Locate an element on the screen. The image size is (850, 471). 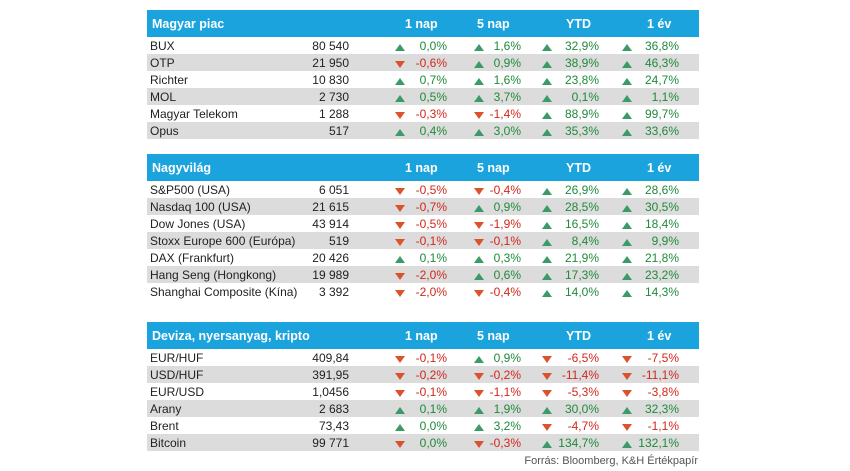
table-row: S&P500 (USA) 6 051 -0,5% -0,4% 26,9% 28,6% is located at coordinates (423, 189).